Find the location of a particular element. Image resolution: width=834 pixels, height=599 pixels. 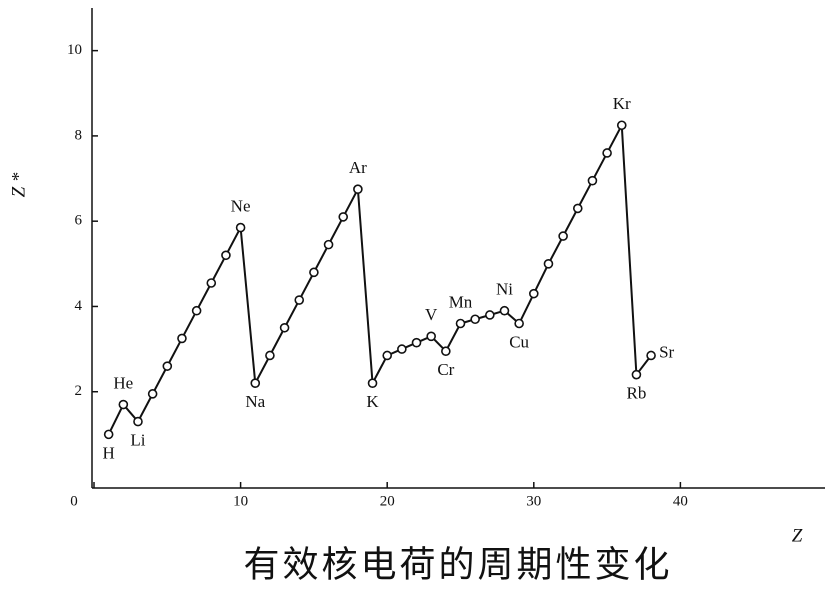

point-label: Na is located at coordinates (255, 401).